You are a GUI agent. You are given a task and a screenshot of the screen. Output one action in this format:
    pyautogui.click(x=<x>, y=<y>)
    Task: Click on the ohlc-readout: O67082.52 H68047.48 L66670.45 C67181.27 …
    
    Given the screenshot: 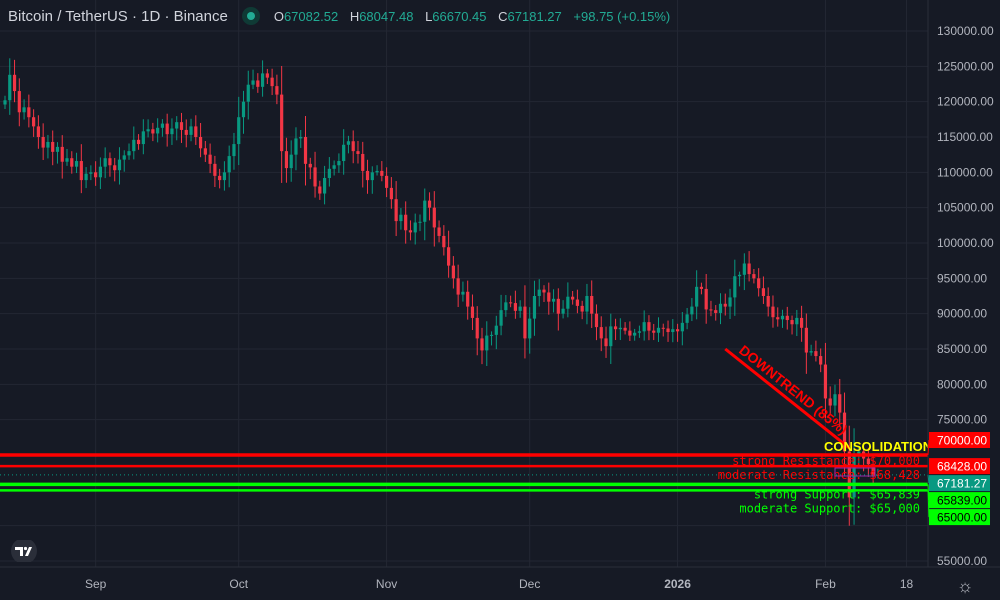 What is the action you would take?
    pyautogui.click(x=476, y=16)
    